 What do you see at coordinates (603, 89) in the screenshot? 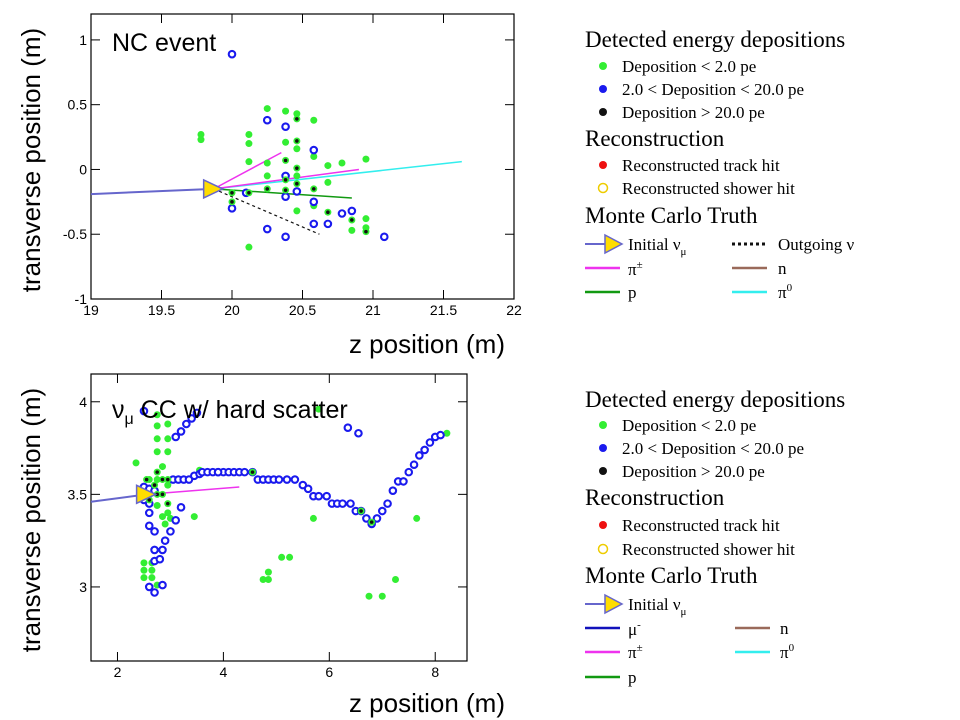
I see `legend-mid-marker` at bounding box center [603, 89].